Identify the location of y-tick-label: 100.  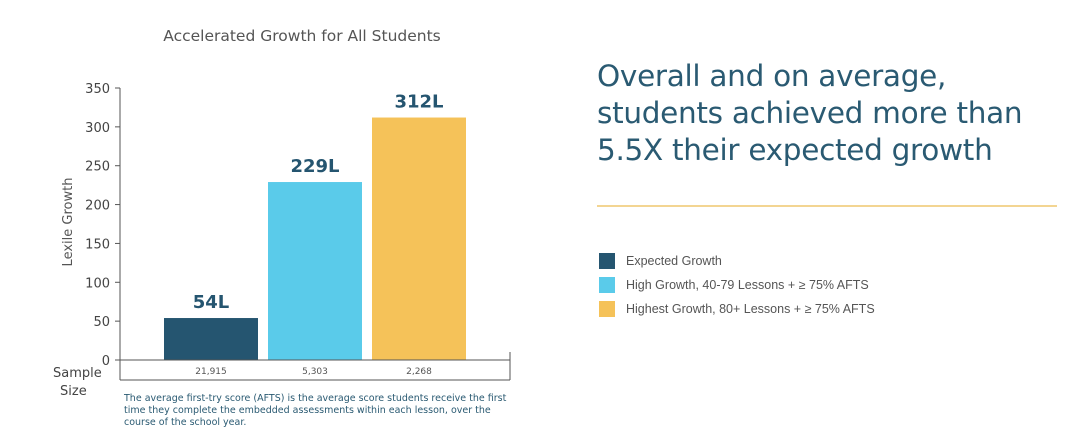
(97, 283).